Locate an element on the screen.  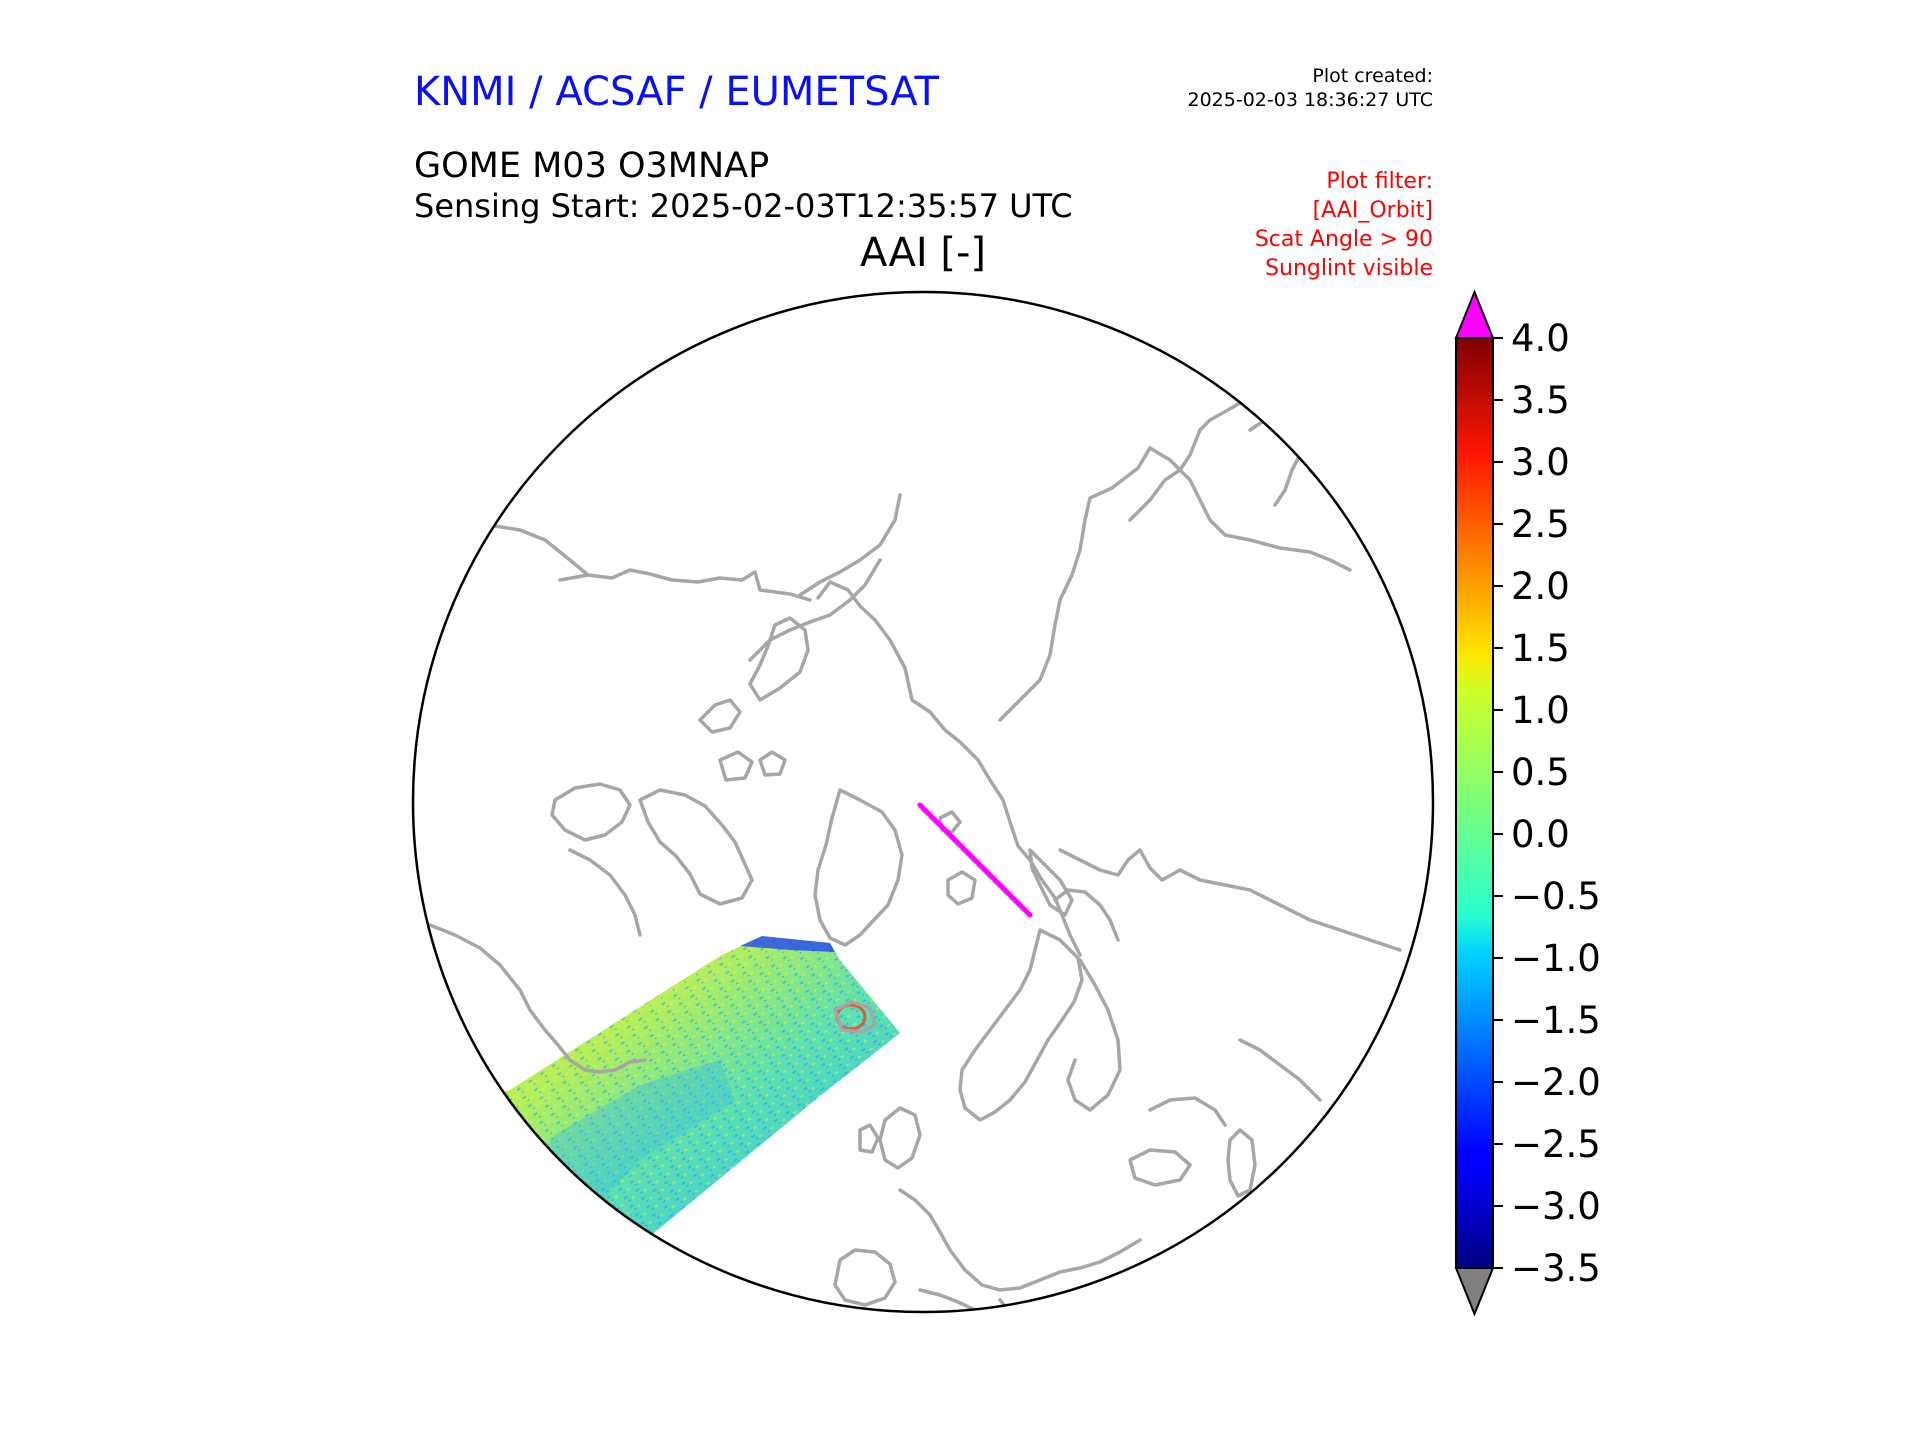
colorbar-tick-label: −1.0 is located at coordinates (1556, 958).